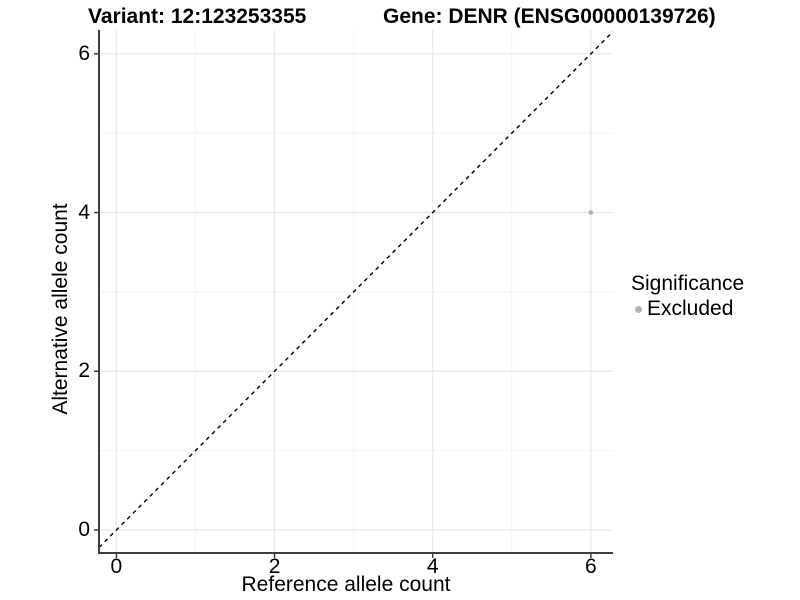 Image resolution: width=800 pixels, height=600 pixels. What do you see at coordinates (84, 212) in the screenshot?
I see `y-tick-label: 4` at bounding box center [84, 212].